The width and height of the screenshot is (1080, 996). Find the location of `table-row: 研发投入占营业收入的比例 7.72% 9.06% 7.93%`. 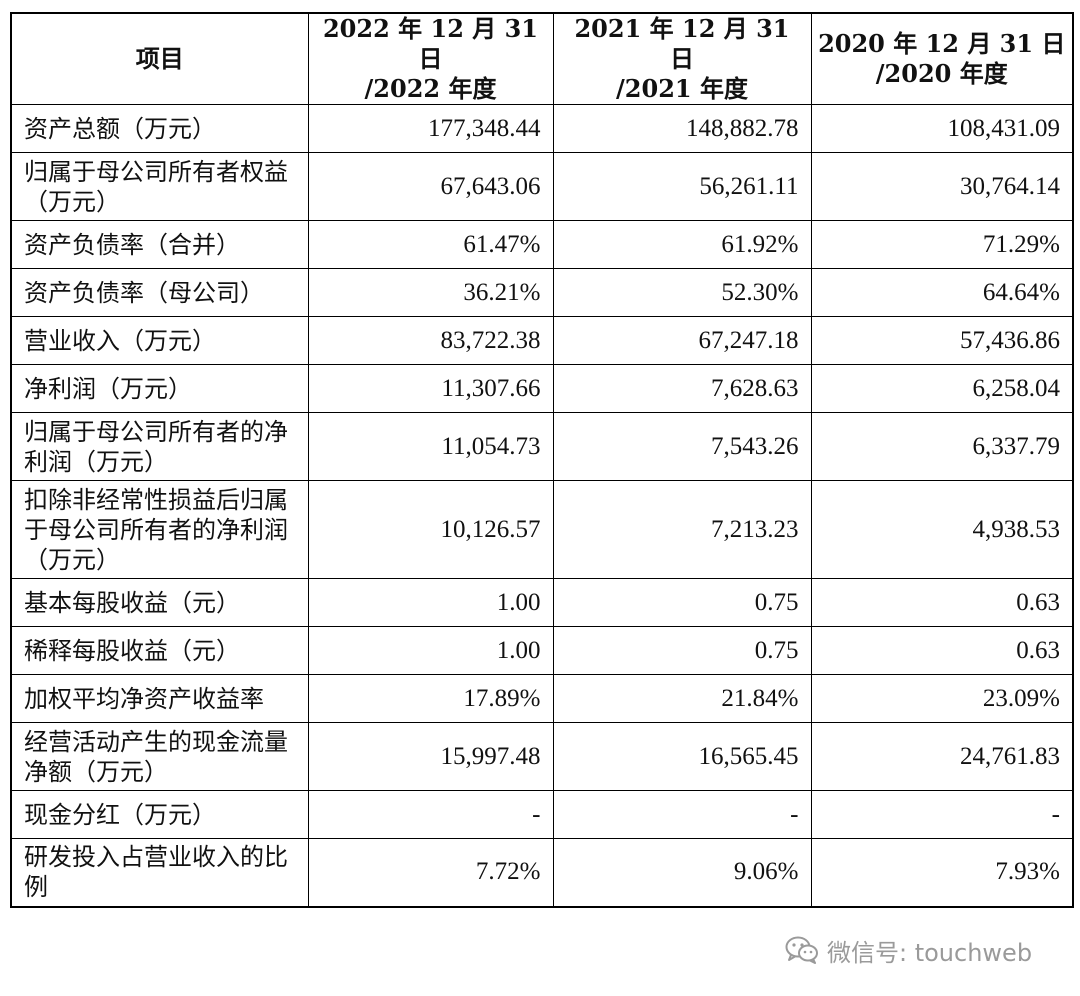

table-row: 研发投入占营业收入的比例 7.72% 9.06% 7.93% is located at coordinates (542, 872).